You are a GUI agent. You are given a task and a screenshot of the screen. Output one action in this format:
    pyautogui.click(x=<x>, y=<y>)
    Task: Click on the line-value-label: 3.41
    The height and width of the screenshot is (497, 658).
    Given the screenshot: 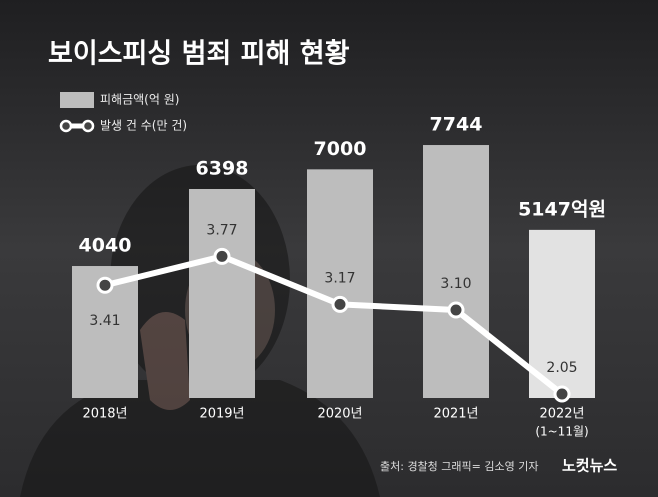 What is the action you would take?
    pyautogui.click(x=104, y=321)
    